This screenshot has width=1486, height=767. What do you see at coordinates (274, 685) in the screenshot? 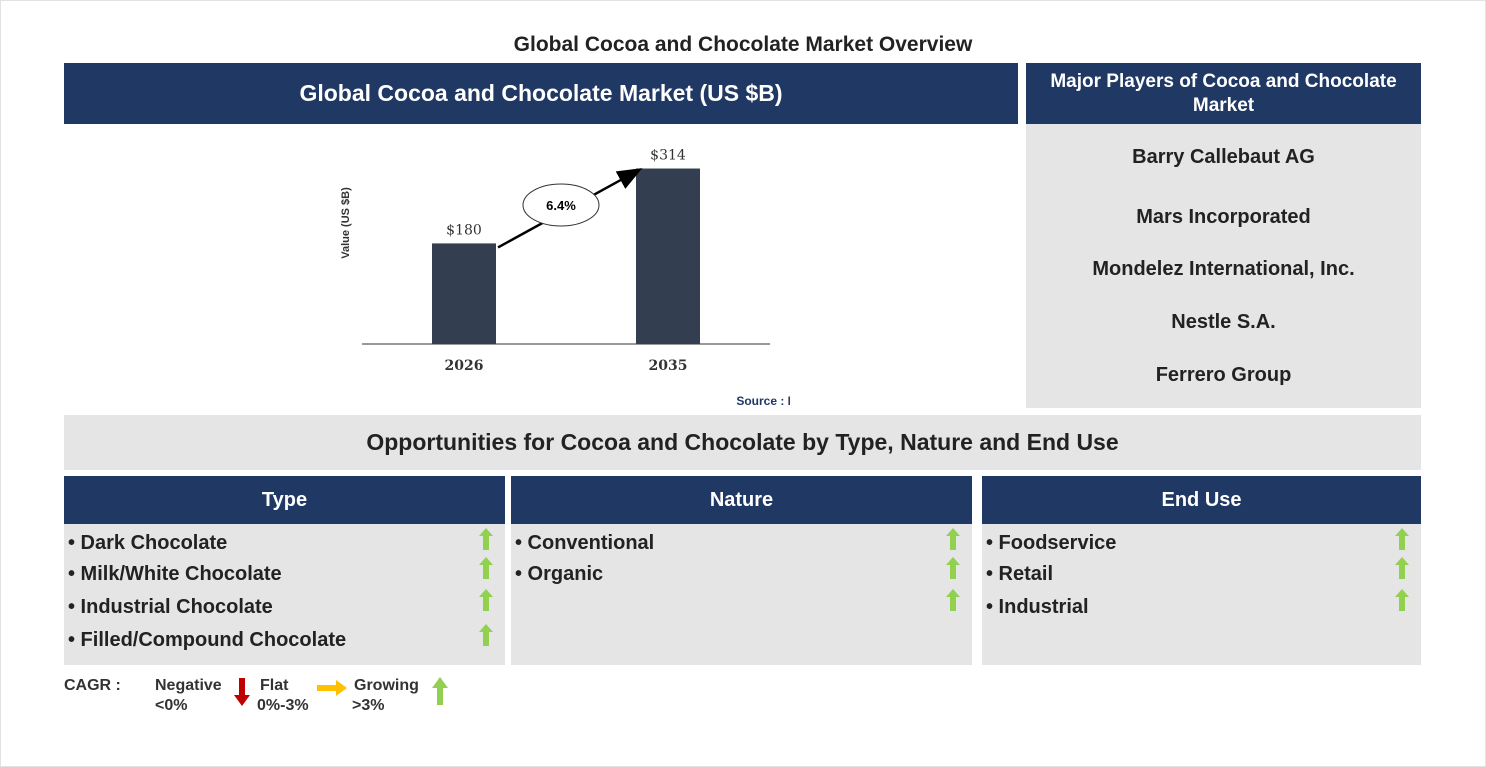
I see `legend-flat-label: Flat` at bounding box center [274, 685].